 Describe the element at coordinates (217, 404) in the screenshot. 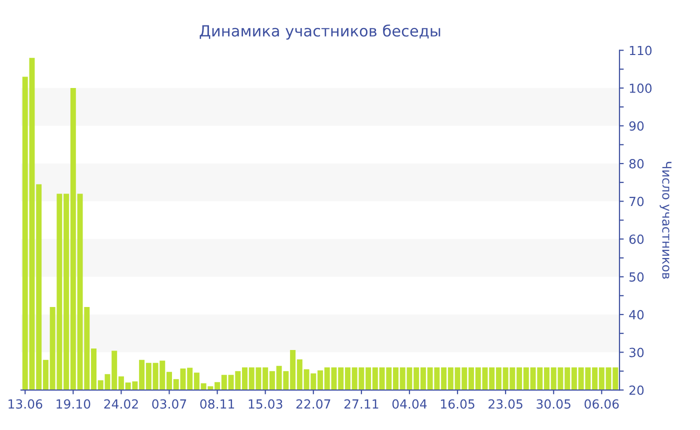

I see `x-tick-label: 08.11` at that location.